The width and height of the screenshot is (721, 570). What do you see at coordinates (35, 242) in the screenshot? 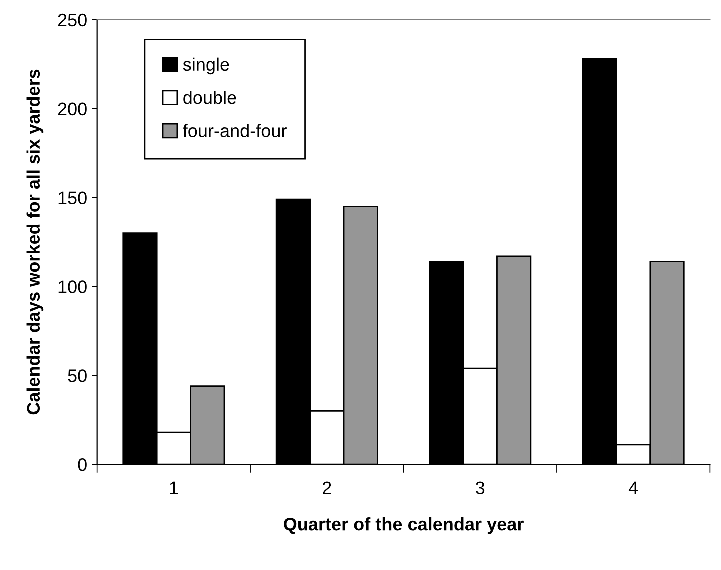
I see `y-axis-title: Calendar days worked for all six yarders` at bounding box center [35, 242].